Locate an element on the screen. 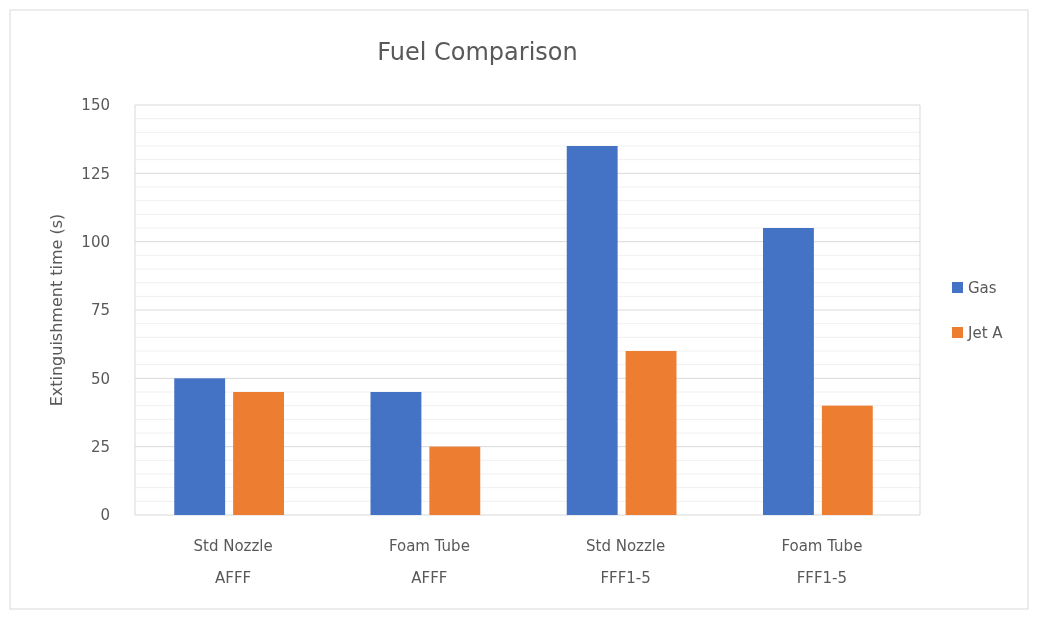  x-tick-label: Foam Tube FFF1-5 is located at coordinates (822, 562).